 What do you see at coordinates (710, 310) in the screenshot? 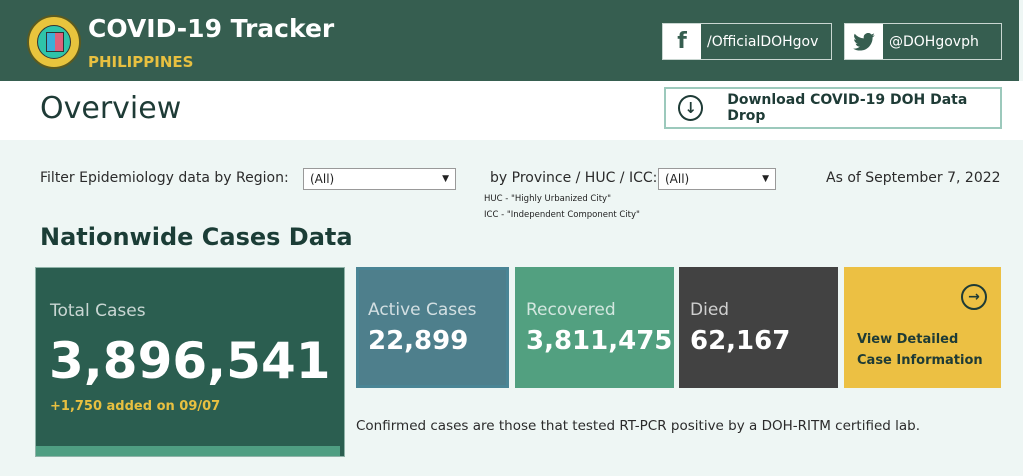
I see `died-label: Died` at bounding box center [710, 310].